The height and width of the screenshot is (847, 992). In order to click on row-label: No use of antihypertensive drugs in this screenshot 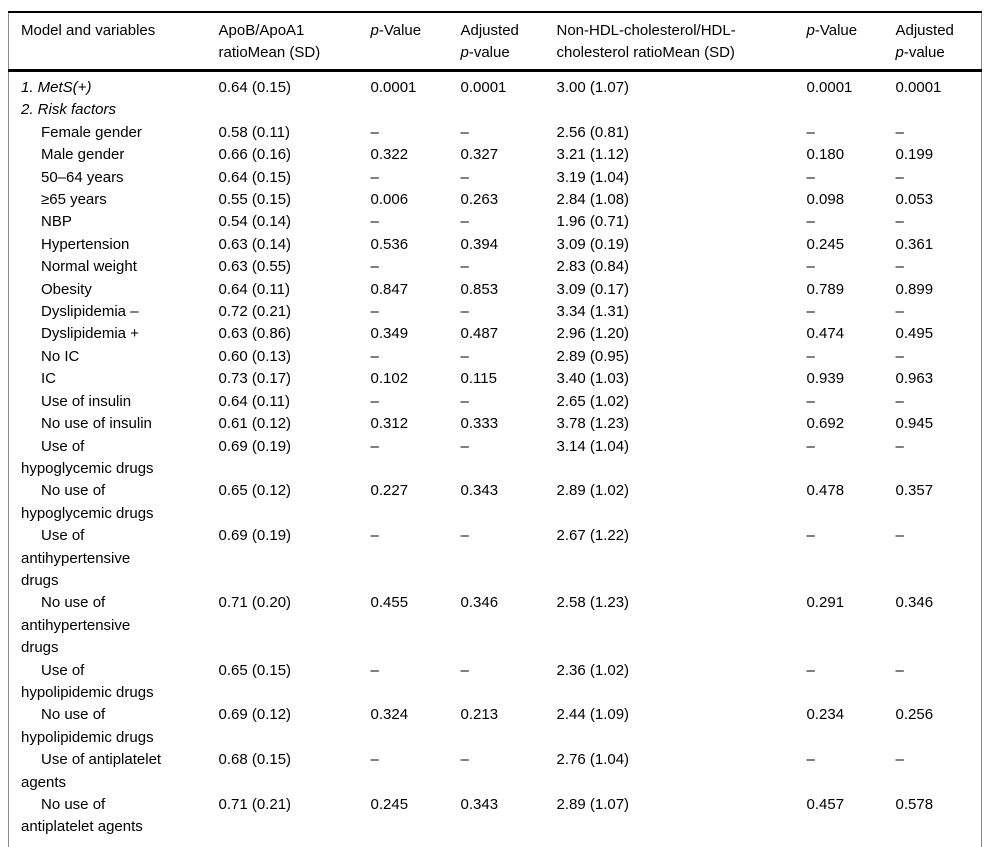, I will do `click(76, 625)`.